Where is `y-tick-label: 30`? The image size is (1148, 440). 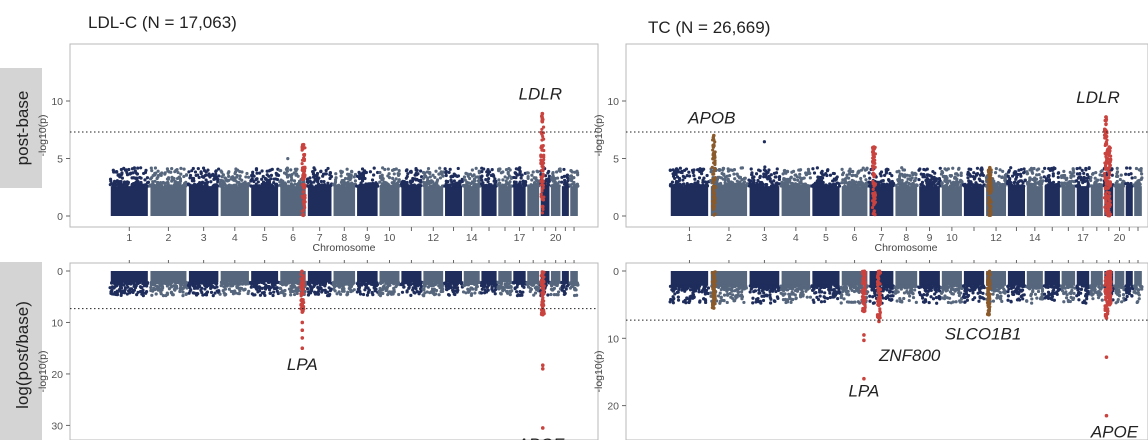
y-tick-label: 30 is located at coordinates (57, 426).